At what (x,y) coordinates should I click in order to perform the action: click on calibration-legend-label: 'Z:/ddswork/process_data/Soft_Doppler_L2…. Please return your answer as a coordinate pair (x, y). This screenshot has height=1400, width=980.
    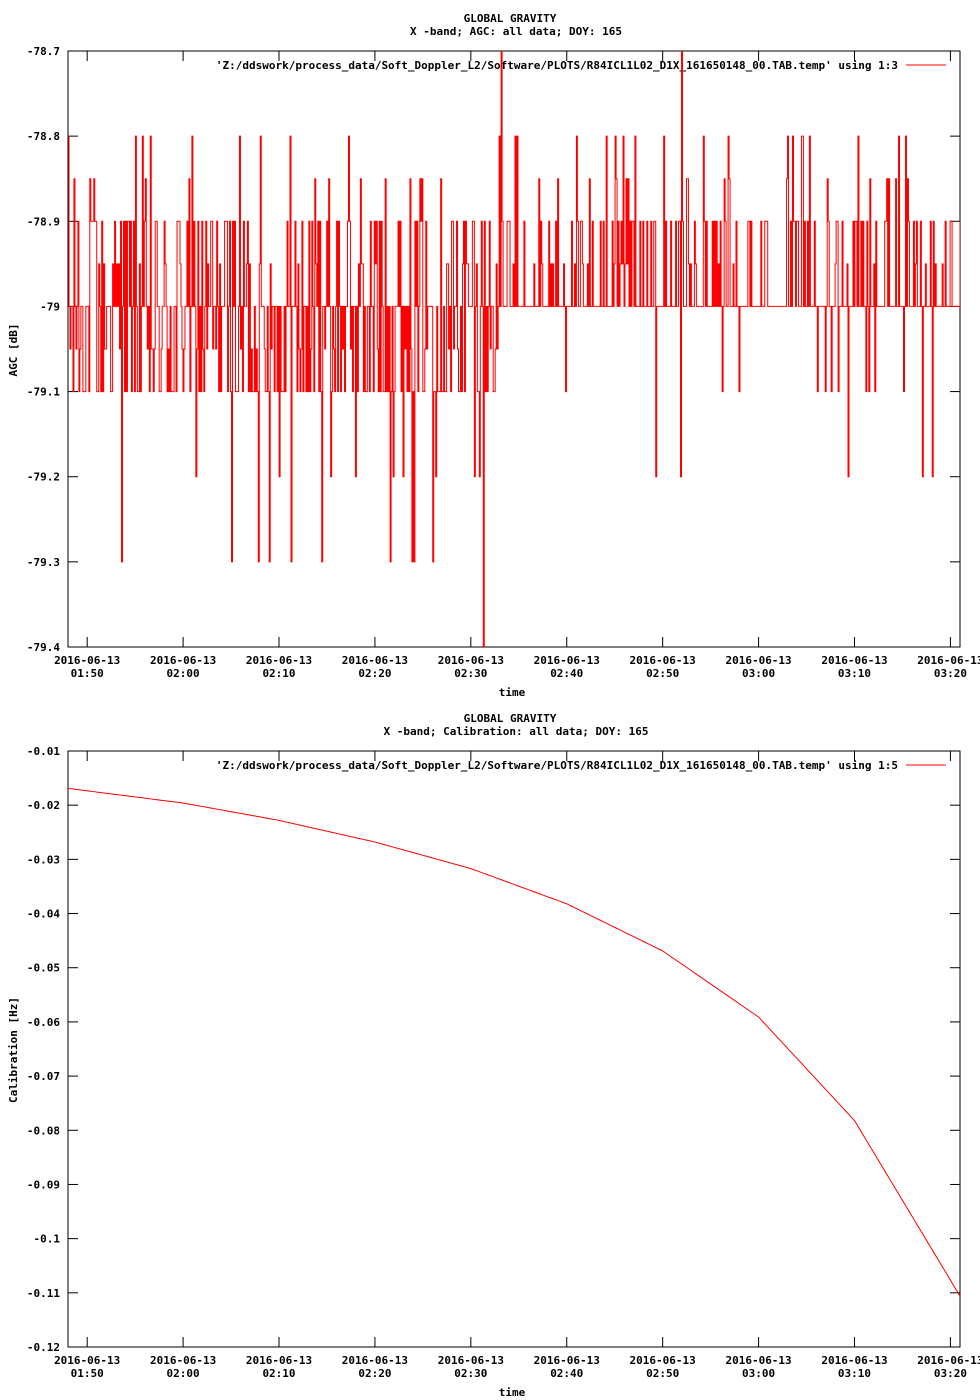
    Looking at the image, I should click on (557, 765).